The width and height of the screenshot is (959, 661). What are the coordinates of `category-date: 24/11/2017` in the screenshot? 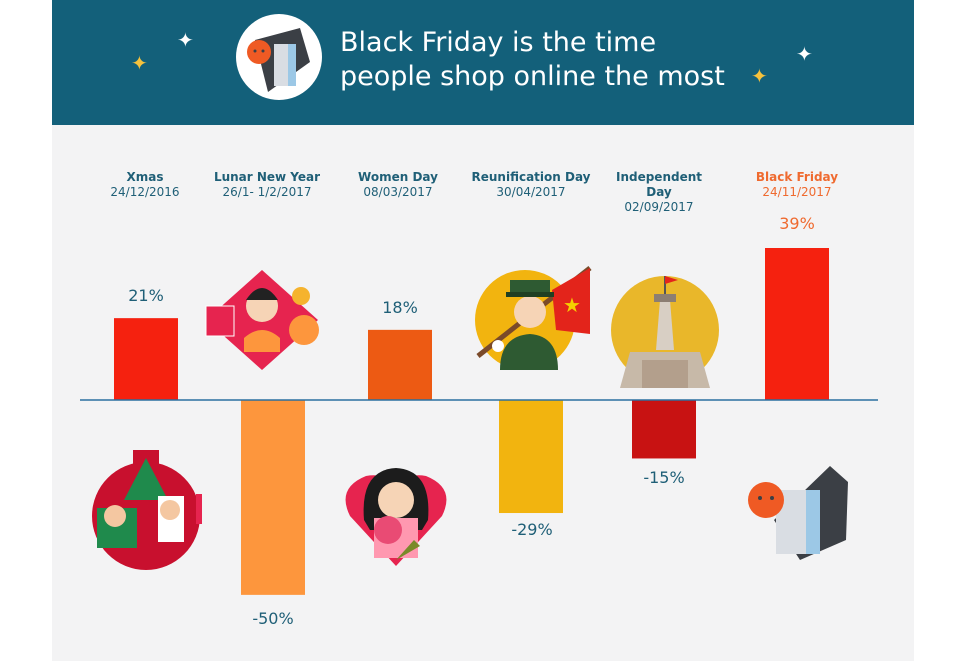 It's located at (797, 192).